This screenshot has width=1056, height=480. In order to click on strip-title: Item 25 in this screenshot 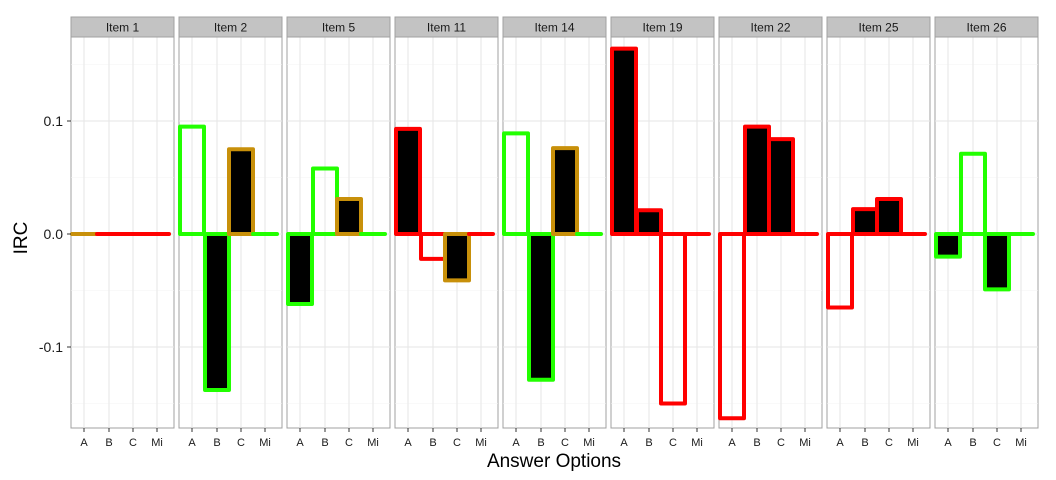, I will do `click(878, 28)`.